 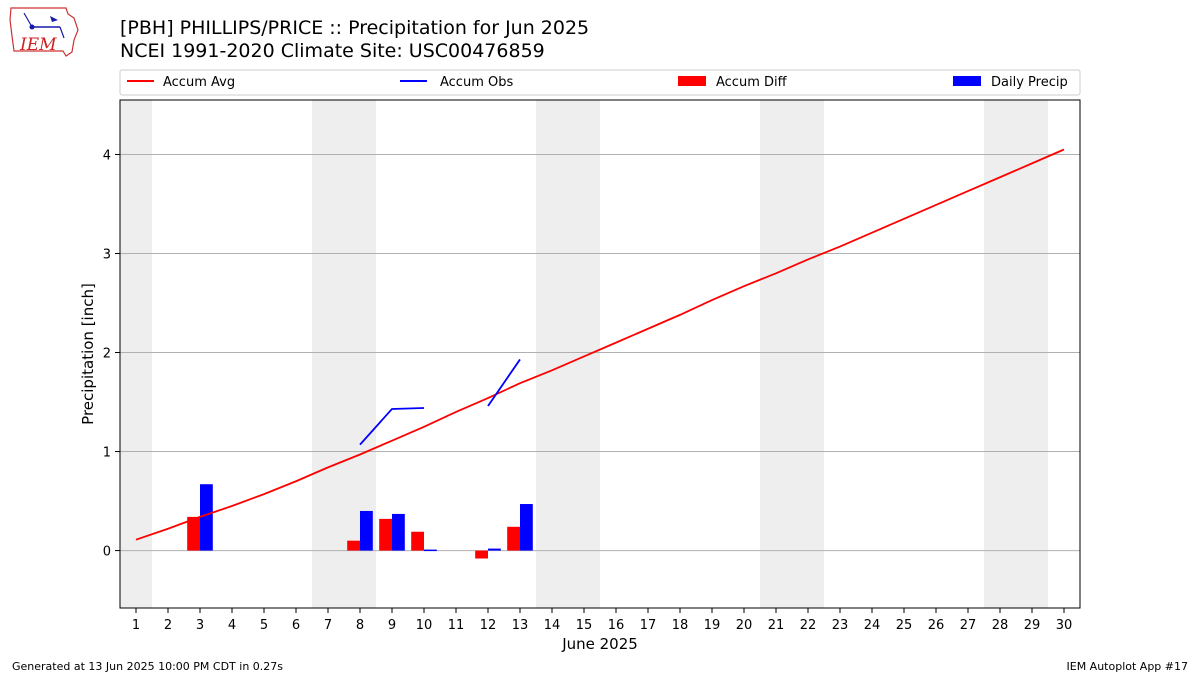 What do you see at coordinates (107, 155) in the screenshot?
I see `y-tick-label-4: 4` at bounding box center [107, 155].